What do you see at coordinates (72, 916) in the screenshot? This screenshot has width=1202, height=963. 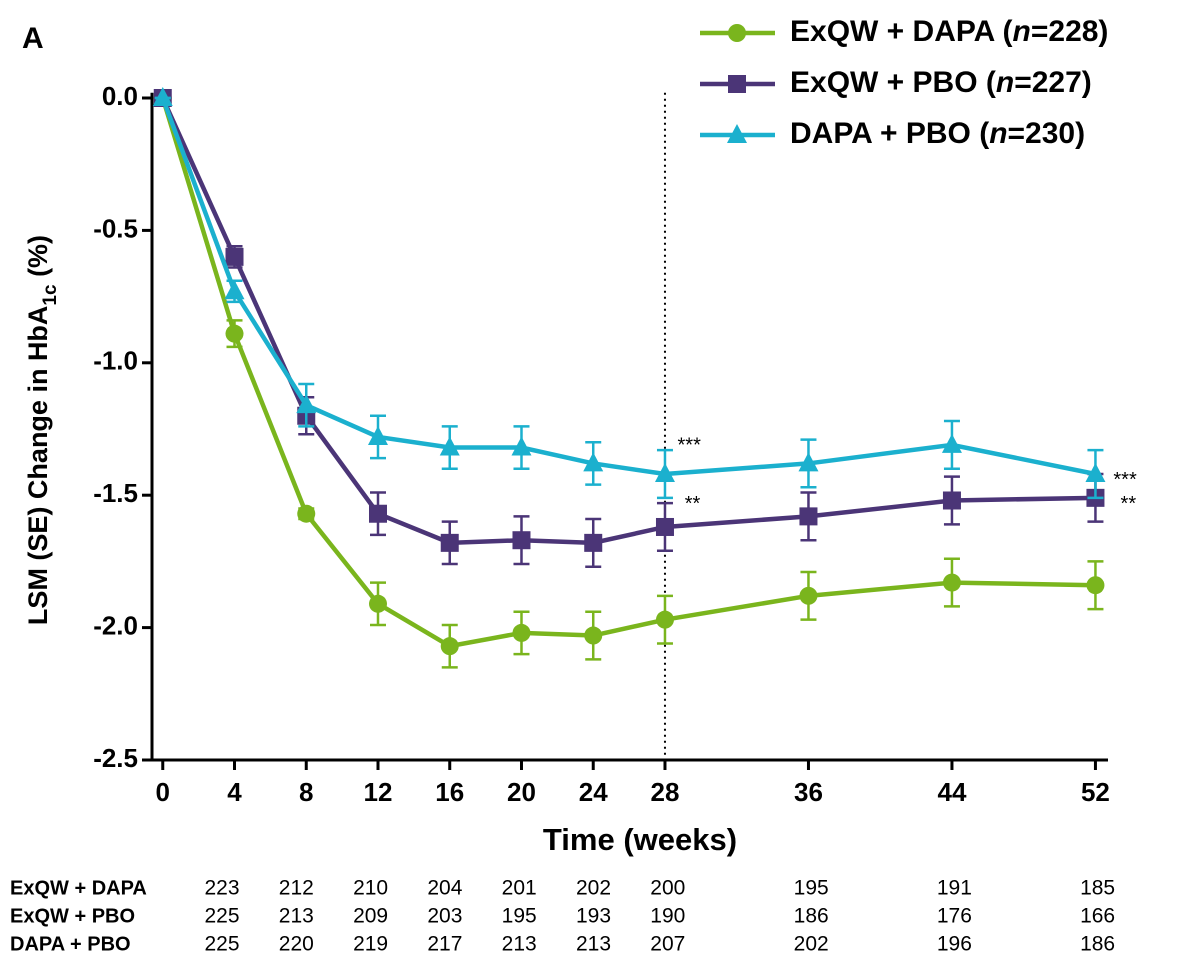 I see `at-risk-label: ExQW + PBO` at bounding box center [72, 916].